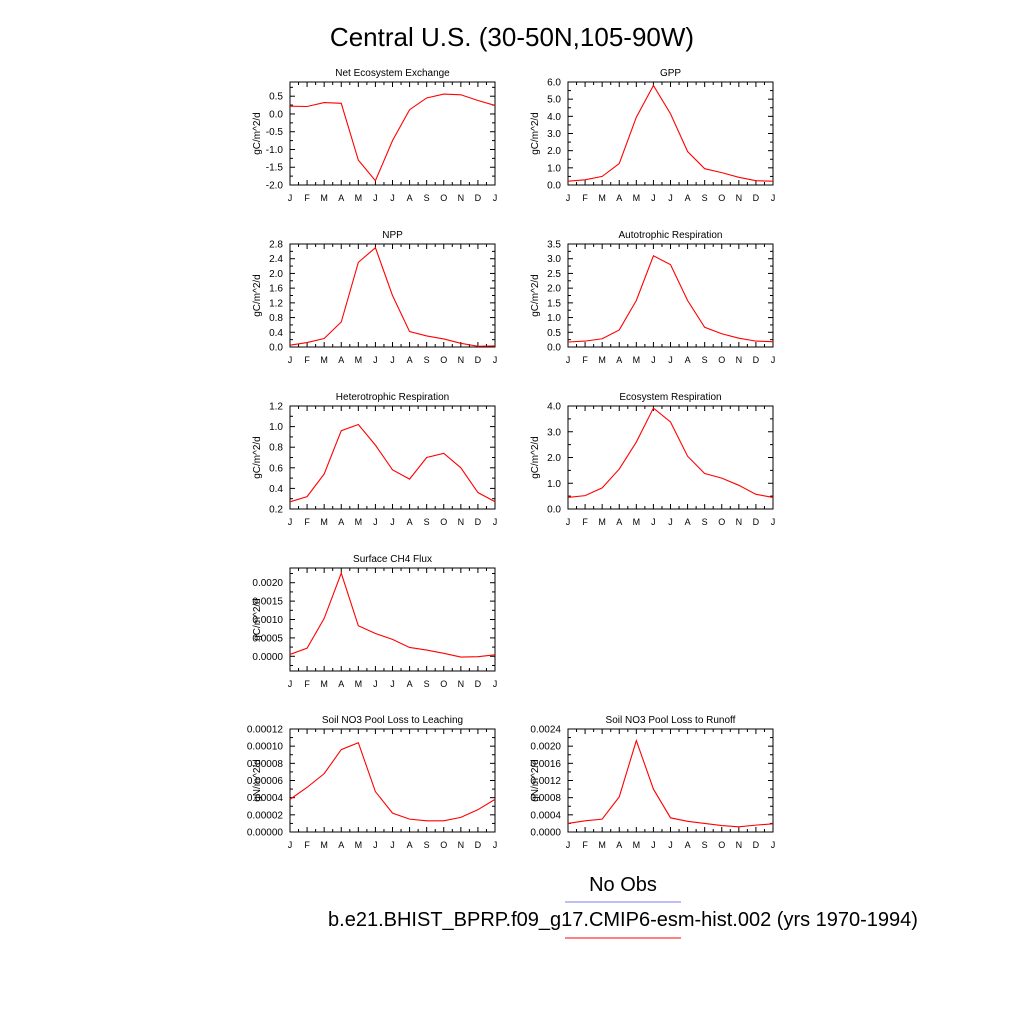 This screenshot has width=1024, height=1024. What do you see at coordinates (257, 133) in the screenshot?
I see `y-axis-label: gC/m^2/d` at bounding box center [257, 133].